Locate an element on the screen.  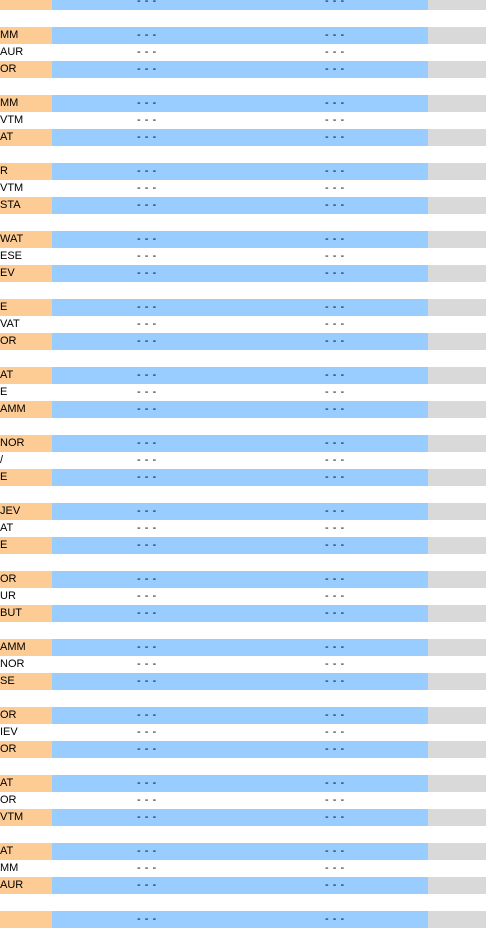
label-cell is located at coordinates (26, 5).